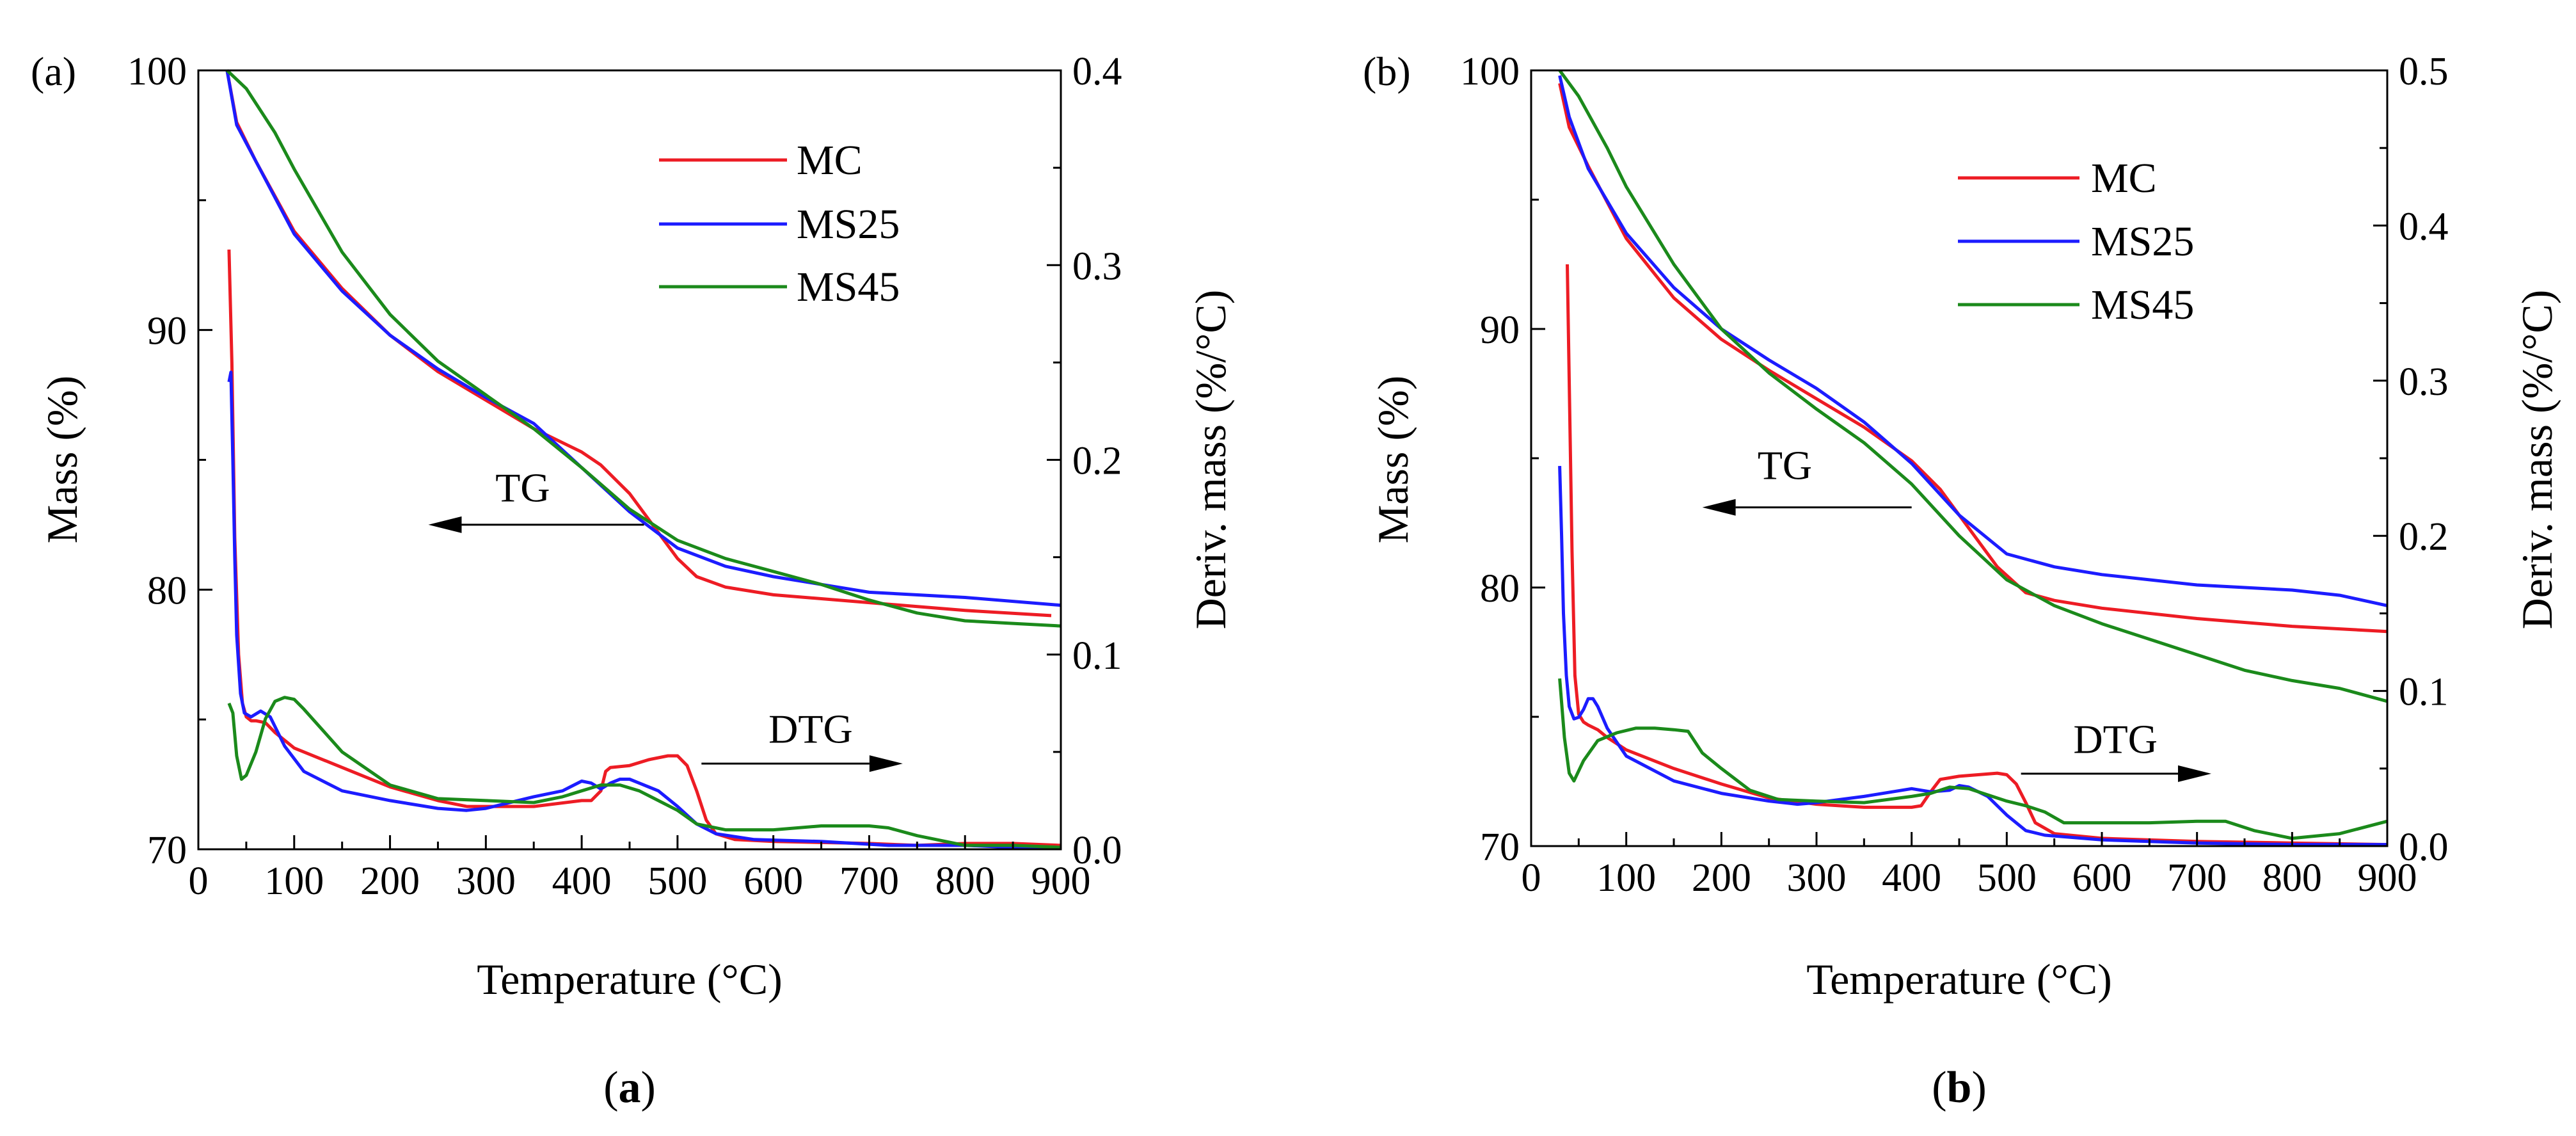  I want to click on panel-b-x-axis-title: Temperature (°C), so click(1959, 979).